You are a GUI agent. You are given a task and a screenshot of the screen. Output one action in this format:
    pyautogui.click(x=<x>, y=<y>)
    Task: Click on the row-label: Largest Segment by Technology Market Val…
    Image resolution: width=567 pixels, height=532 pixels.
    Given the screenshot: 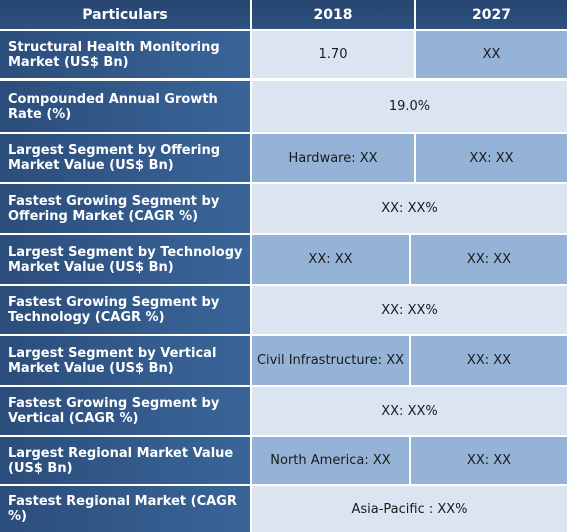 What is the action you would take?
    pyautogui.click(x=125, y=259)
    